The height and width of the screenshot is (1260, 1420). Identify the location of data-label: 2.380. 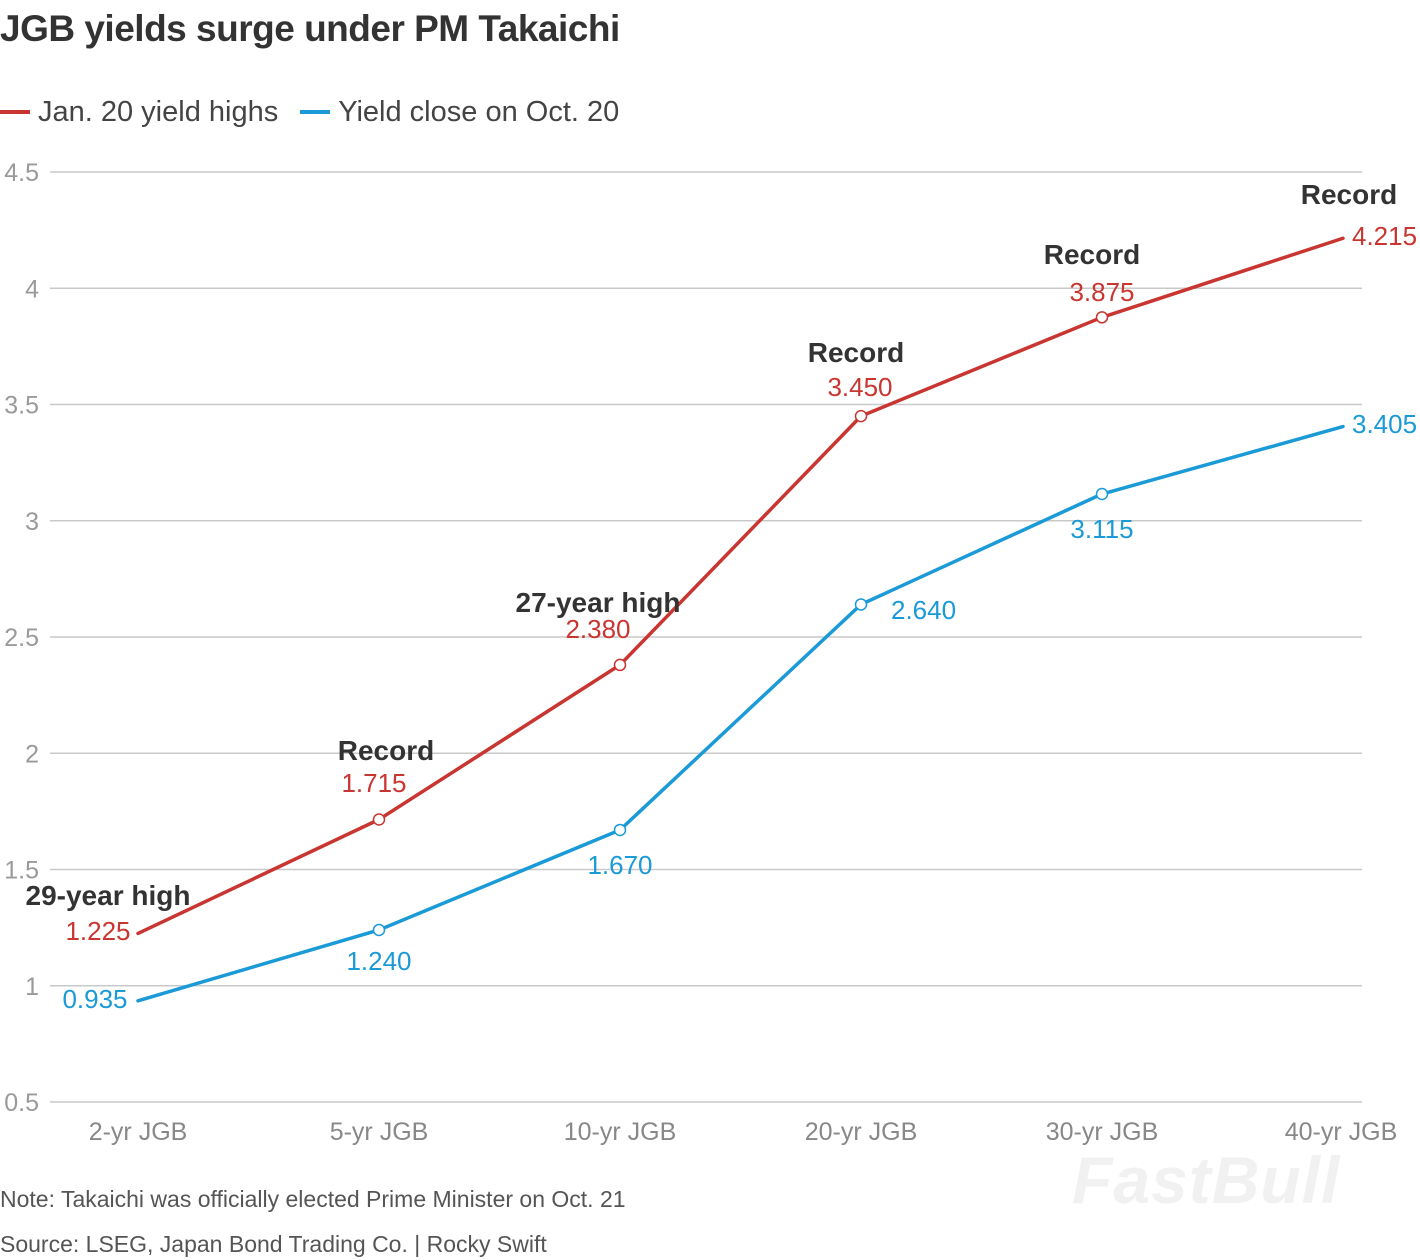
(597, 629).